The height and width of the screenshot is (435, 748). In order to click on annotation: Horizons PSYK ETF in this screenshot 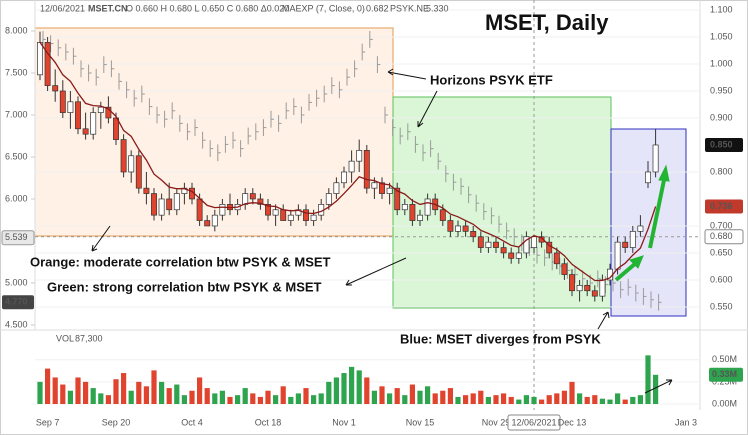, I will do `click(491, 79)`.